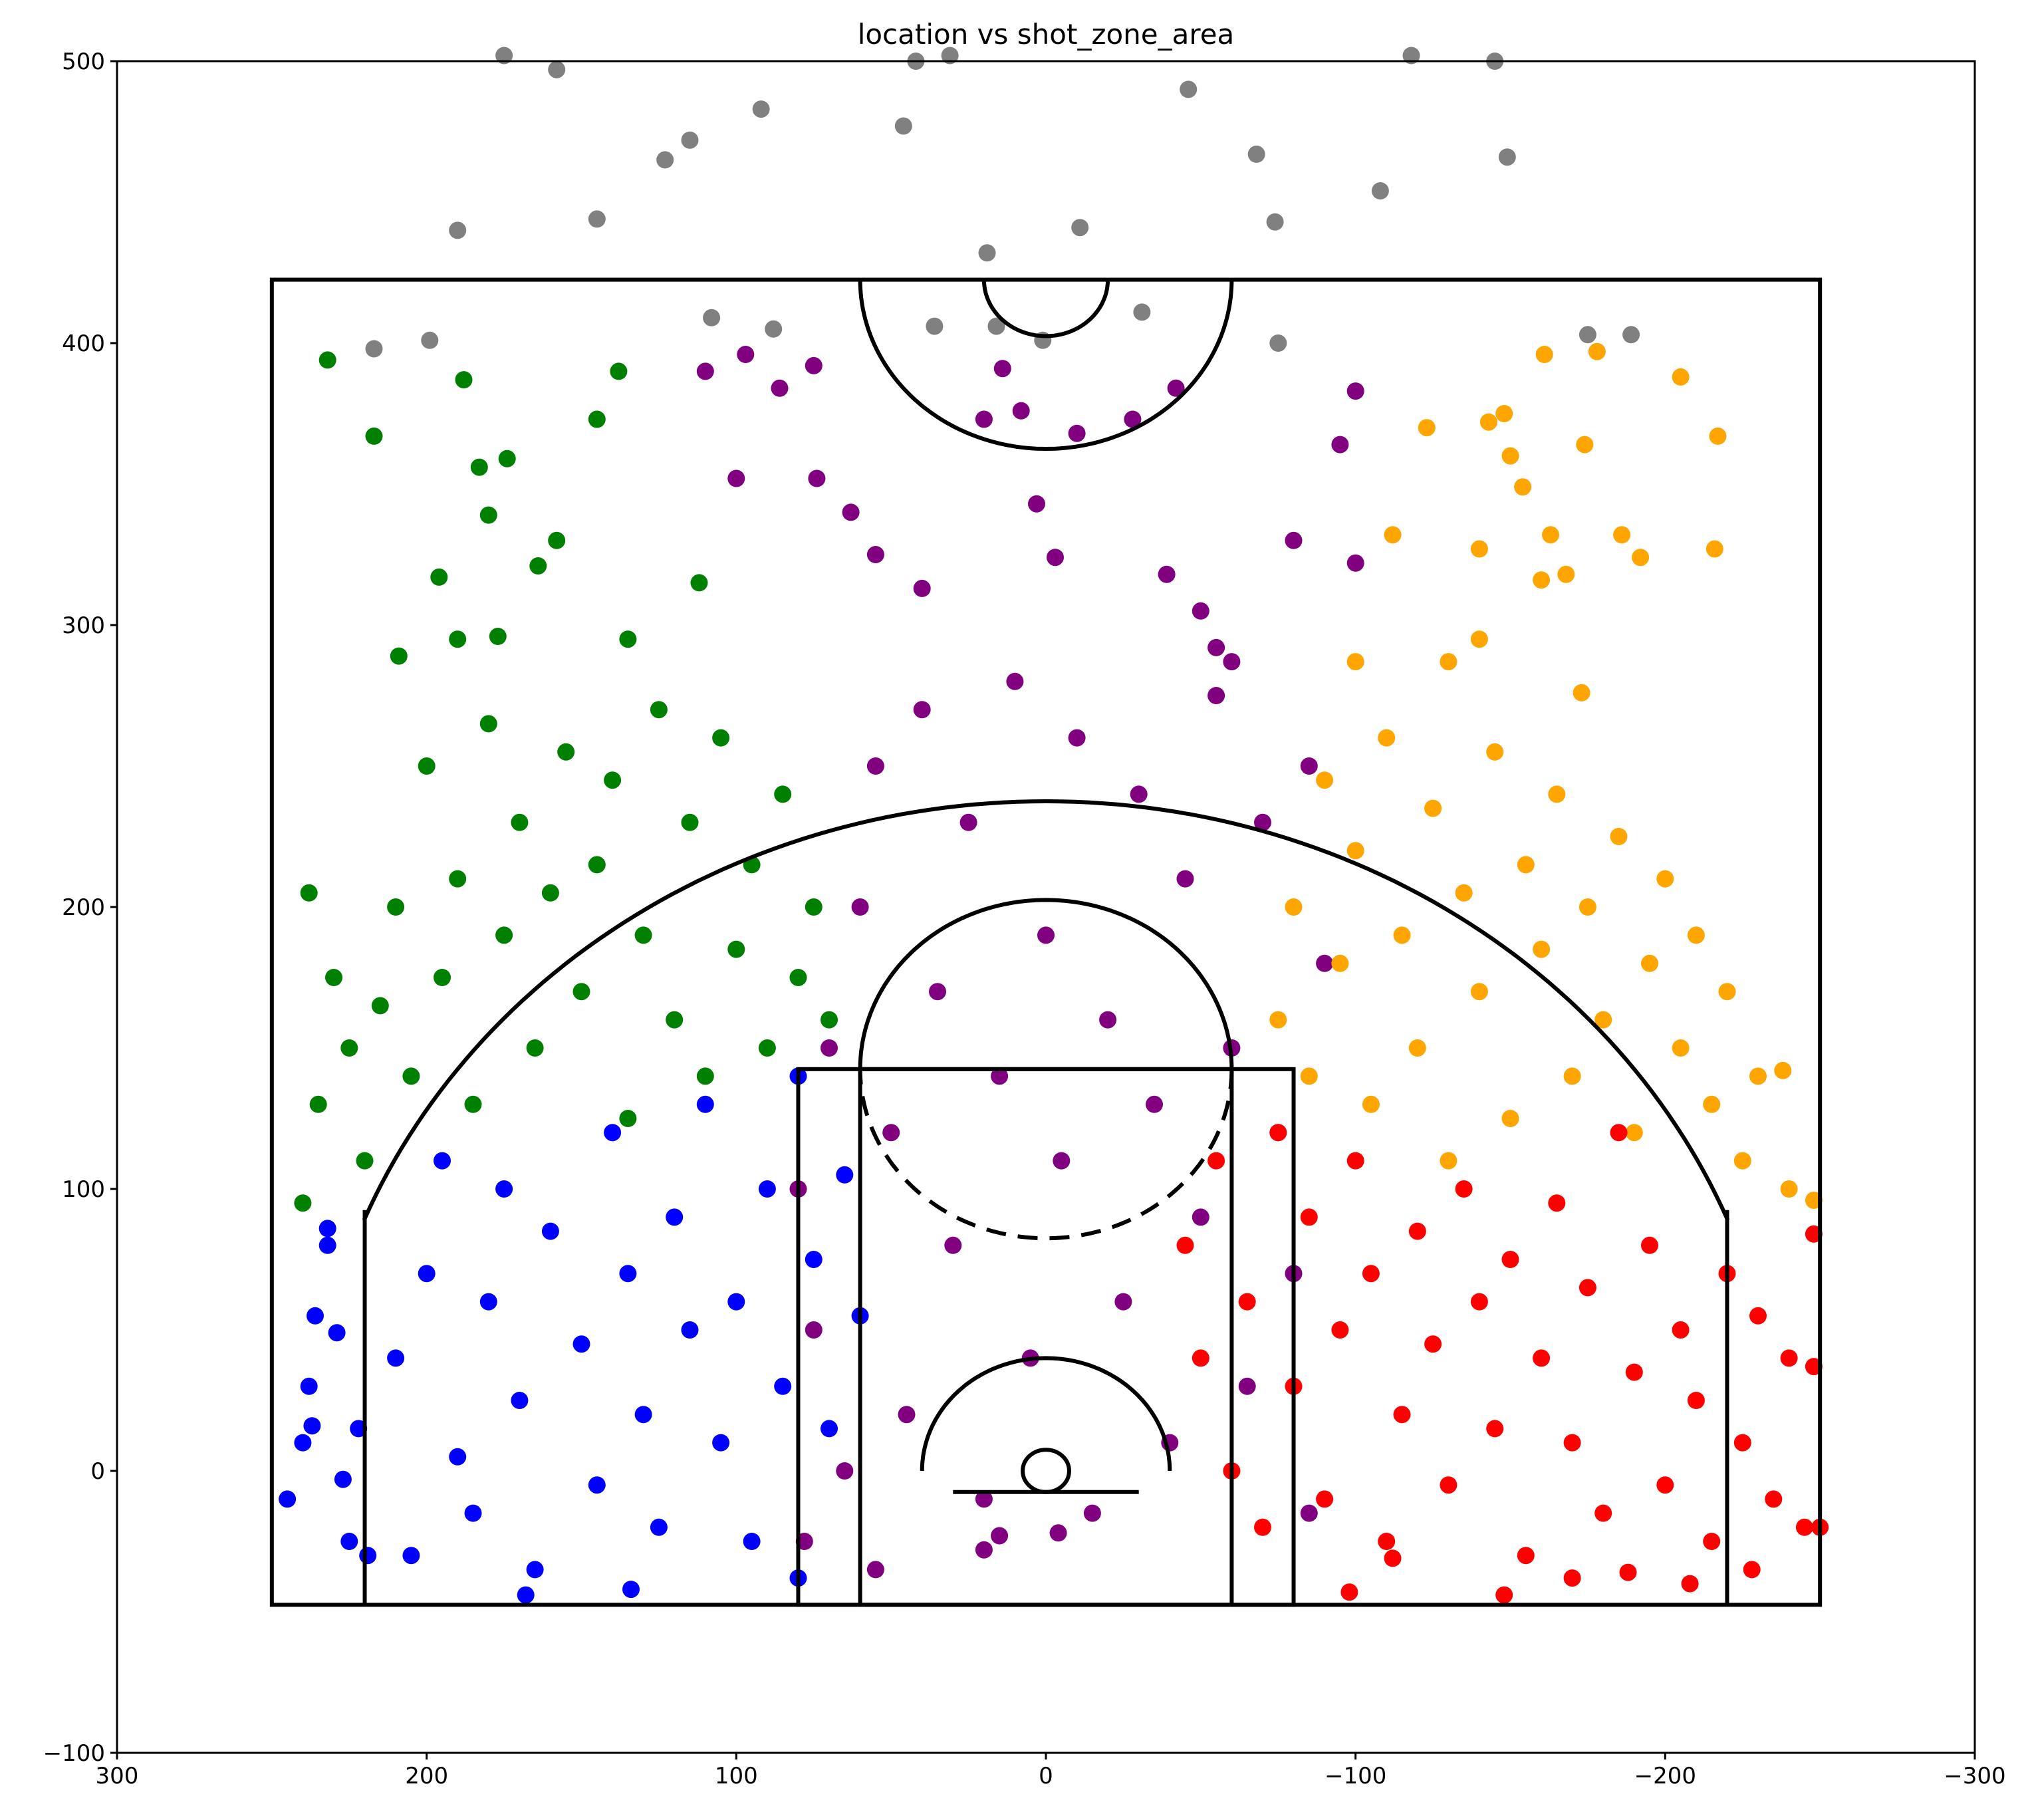 The height and width of the screenshot is (1820, 2028). Describe the element at coordinates (74, 1753) in the screenshot. I see `y-tick-label: −100` at that location.